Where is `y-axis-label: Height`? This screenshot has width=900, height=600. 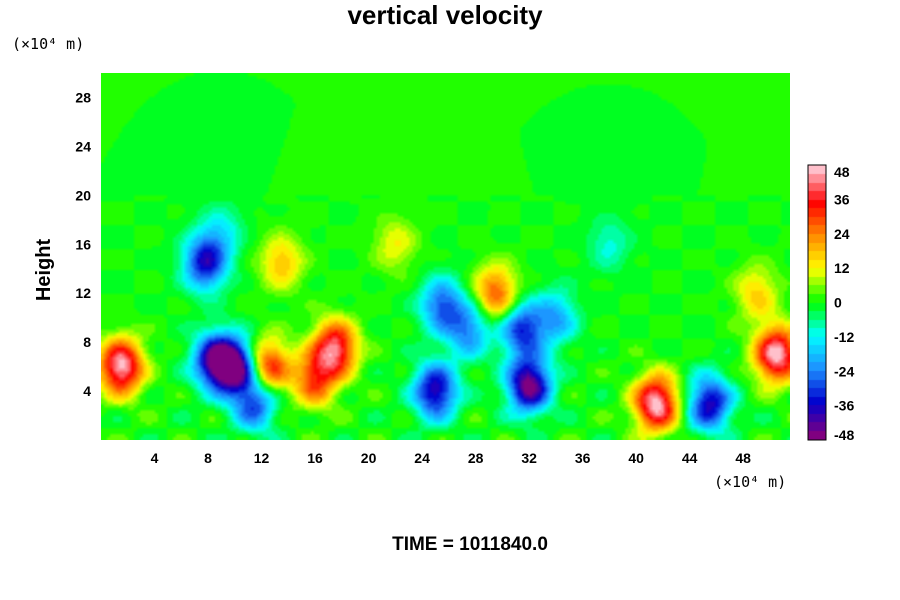
y-axis-label: Height is located at coordinates (44, 270).